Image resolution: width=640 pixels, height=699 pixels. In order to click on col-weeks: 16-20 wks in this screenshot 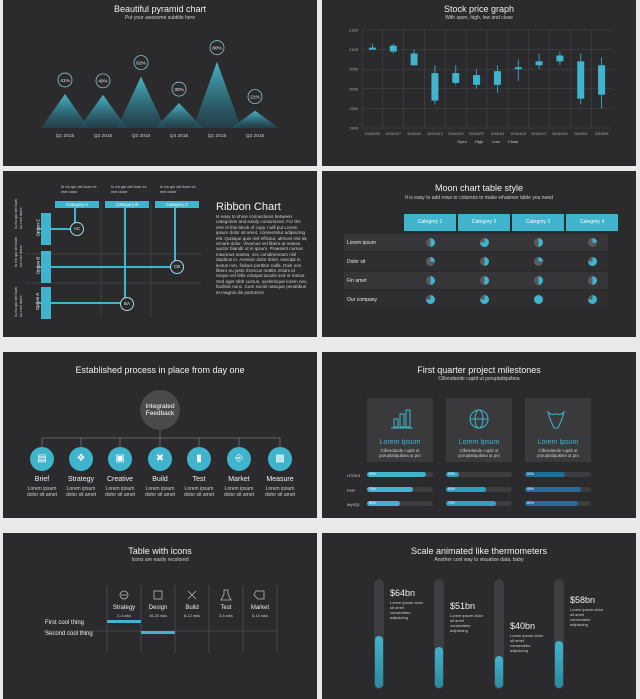, I will do `click(158, 615)`.